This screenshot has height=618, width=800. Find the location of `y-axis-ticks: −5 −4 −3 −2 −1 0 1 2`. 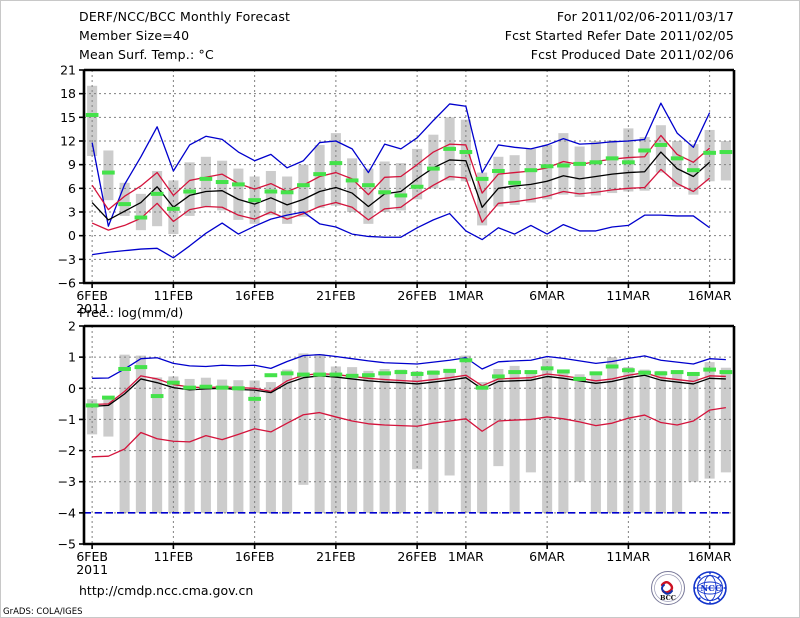

y-axis-ticks: −5 −4 −3 −2 −1 0 1 2 is located at coordinates (71, 435).